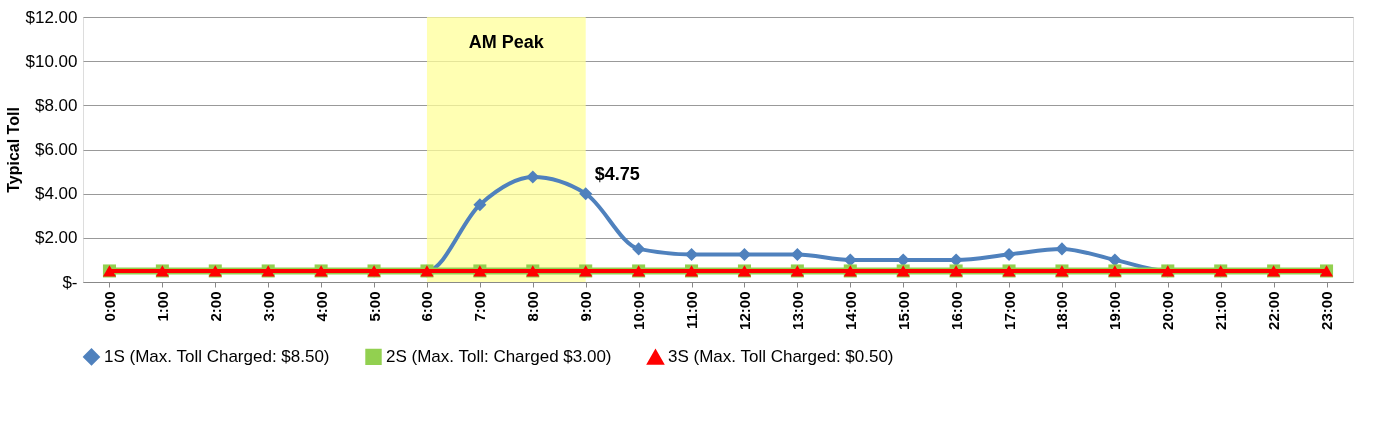 The width and height of the screenshot is (1389, 424). Describe the element at coordinates (1115, 310) in the screenshot. I see `x-tick-label: 19:00` at that location.